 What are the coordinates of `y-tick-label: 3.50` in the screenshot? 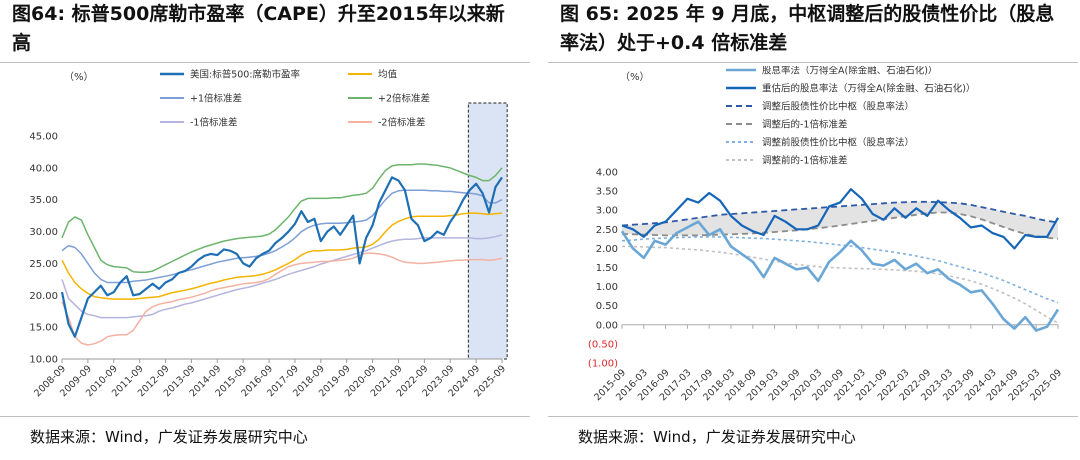 It's located at (607, 192).